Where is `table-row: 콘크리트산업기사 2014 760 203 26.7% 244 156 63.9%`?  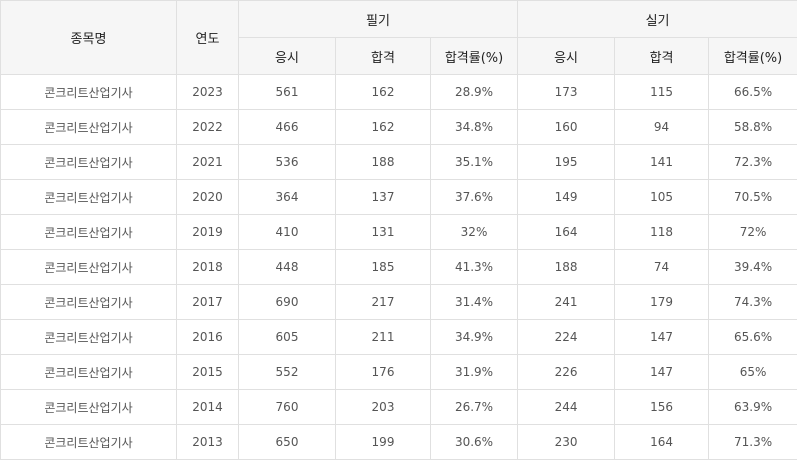
table-row: 콘크리트산업기사 2014 760 203 26.7% 244 156 63.9% is located at coordinates (398, 407).